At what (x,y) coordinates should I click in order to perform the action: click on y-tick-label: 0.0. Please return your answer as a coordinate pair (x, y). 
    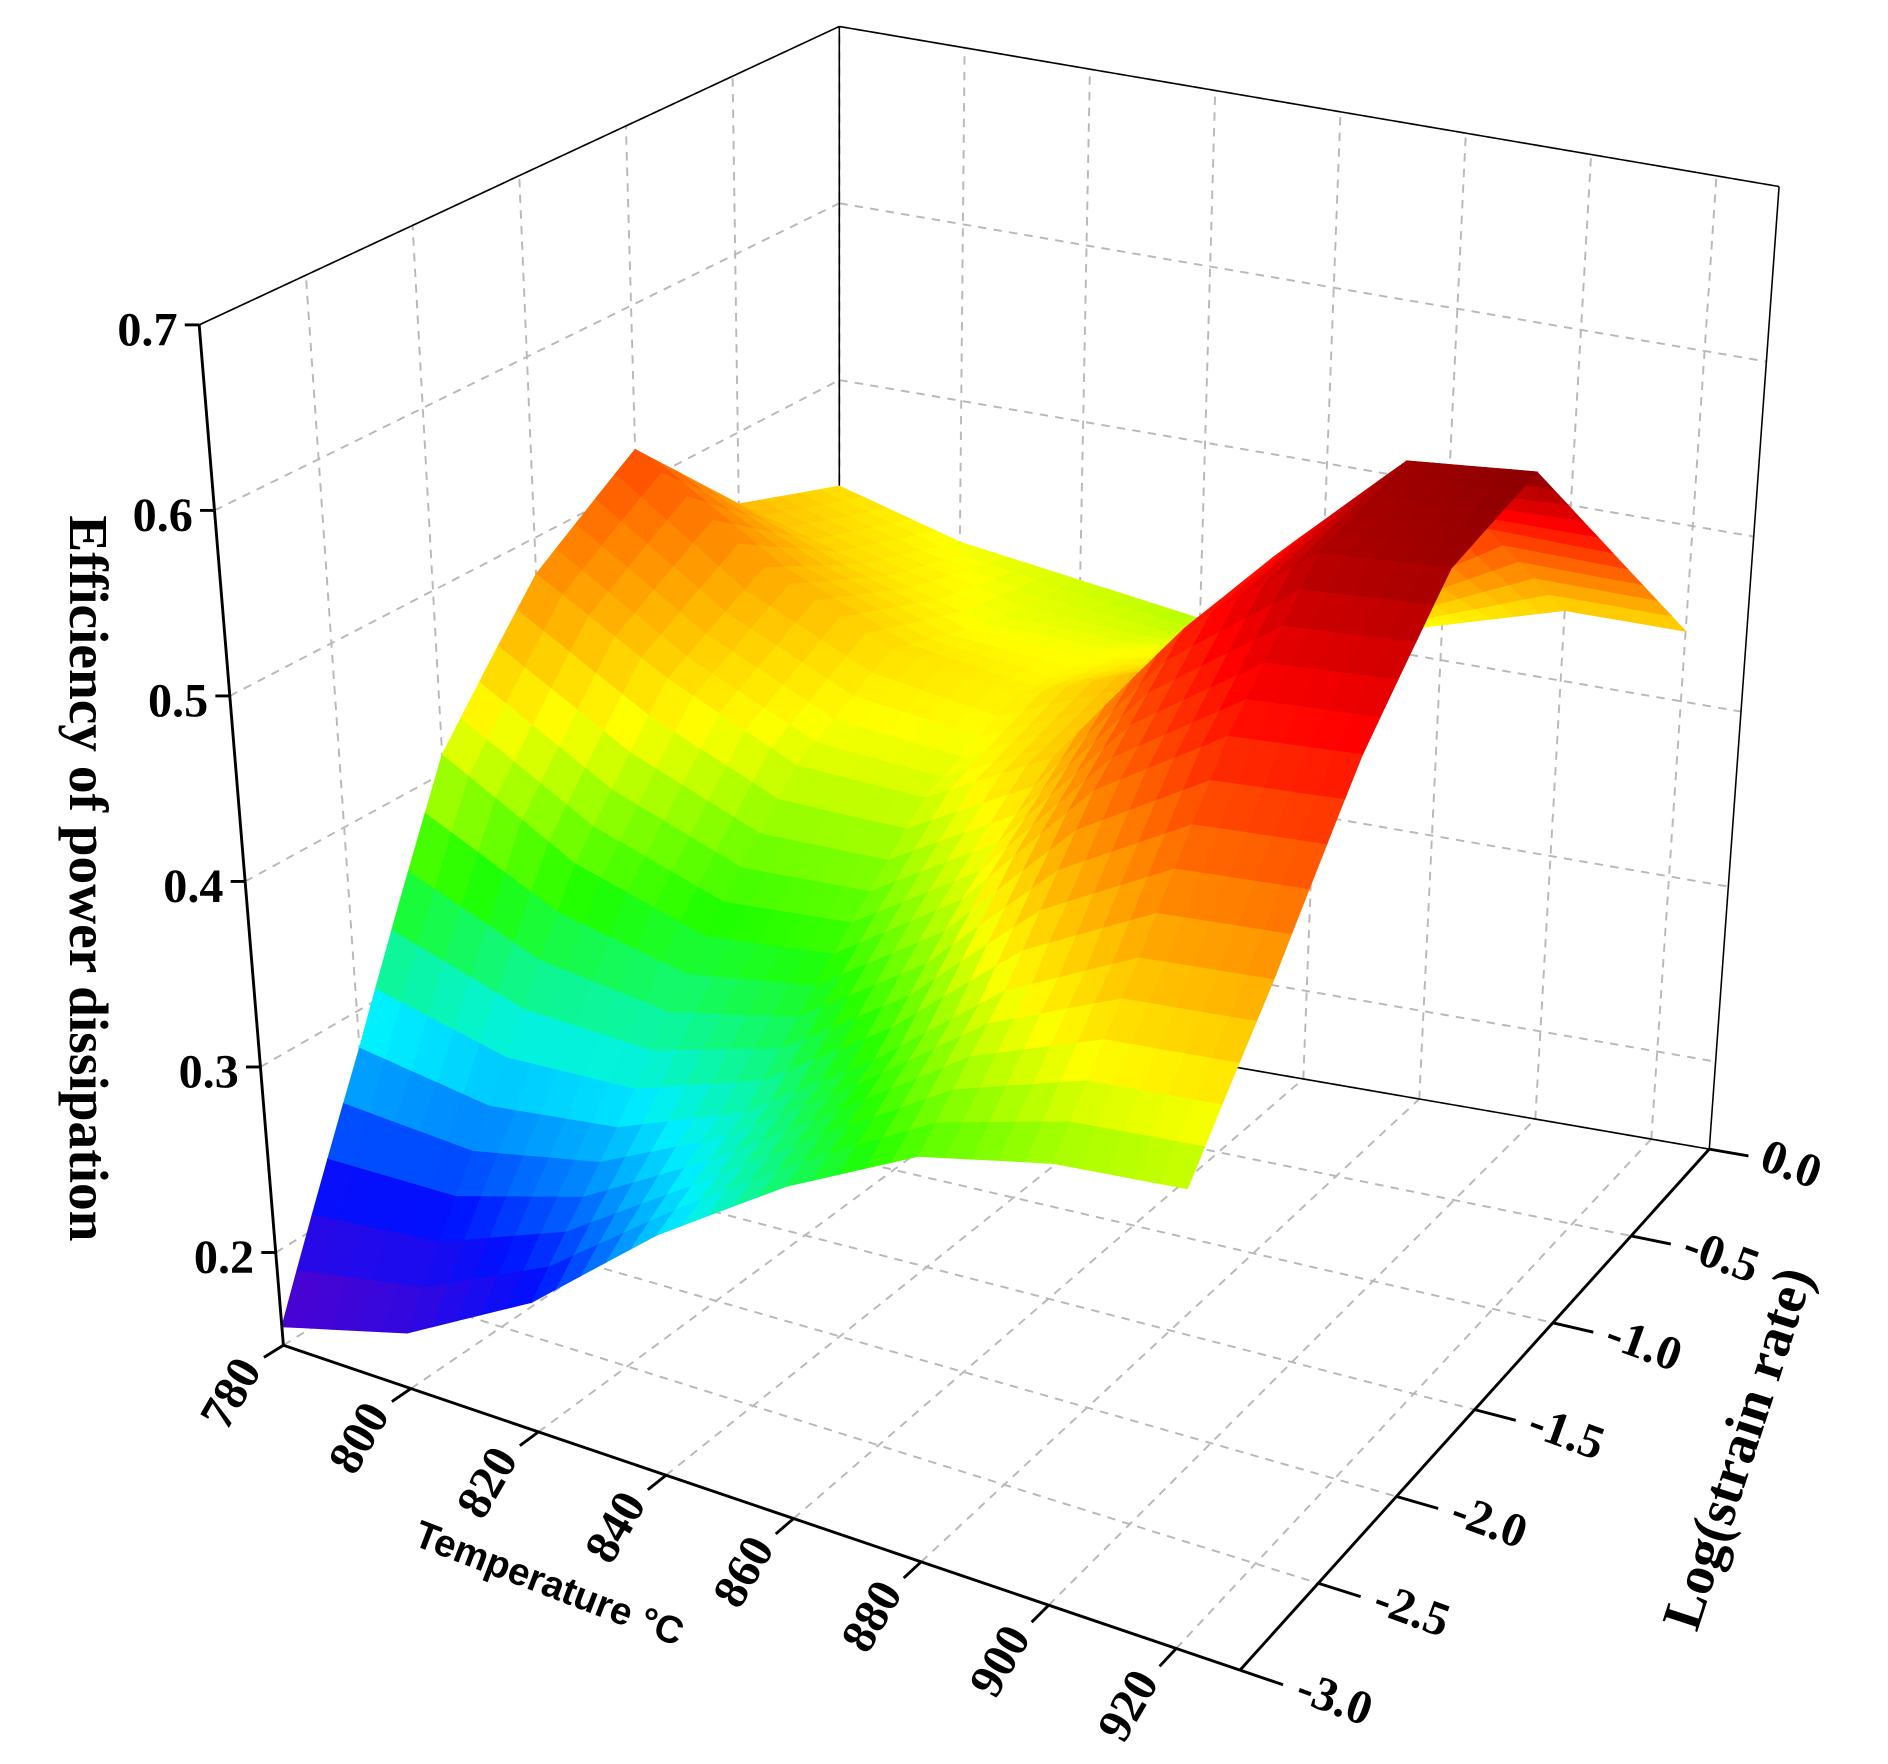
    Looking at the image, I should click on (1791, 1164).